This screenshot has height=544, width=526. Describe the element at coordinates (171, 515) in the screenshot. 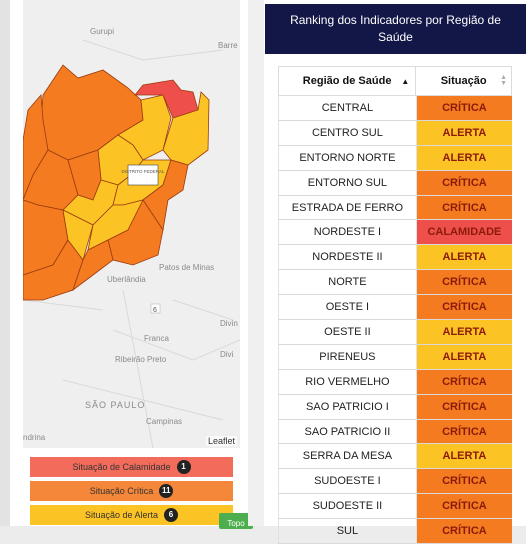

I see `legend-count-badge: 6` at that location.